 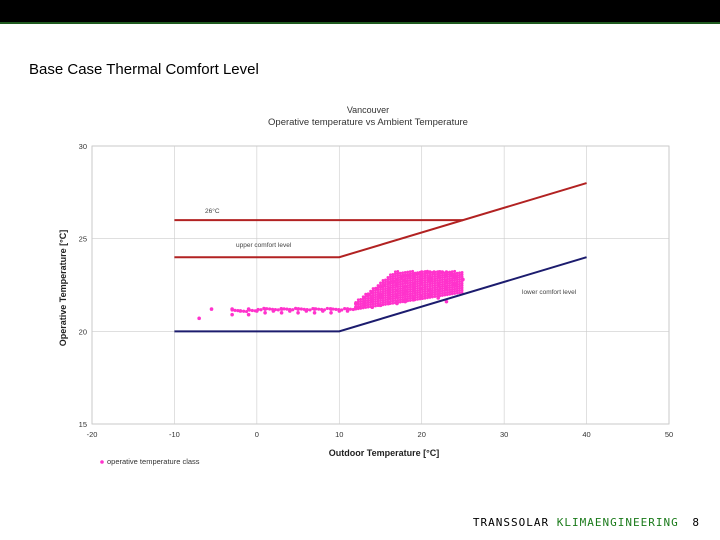 What do you see at coordinates (339, 434) in the screenshot?
I see `x-tick-label: 10` at bounding box center [339, 434].